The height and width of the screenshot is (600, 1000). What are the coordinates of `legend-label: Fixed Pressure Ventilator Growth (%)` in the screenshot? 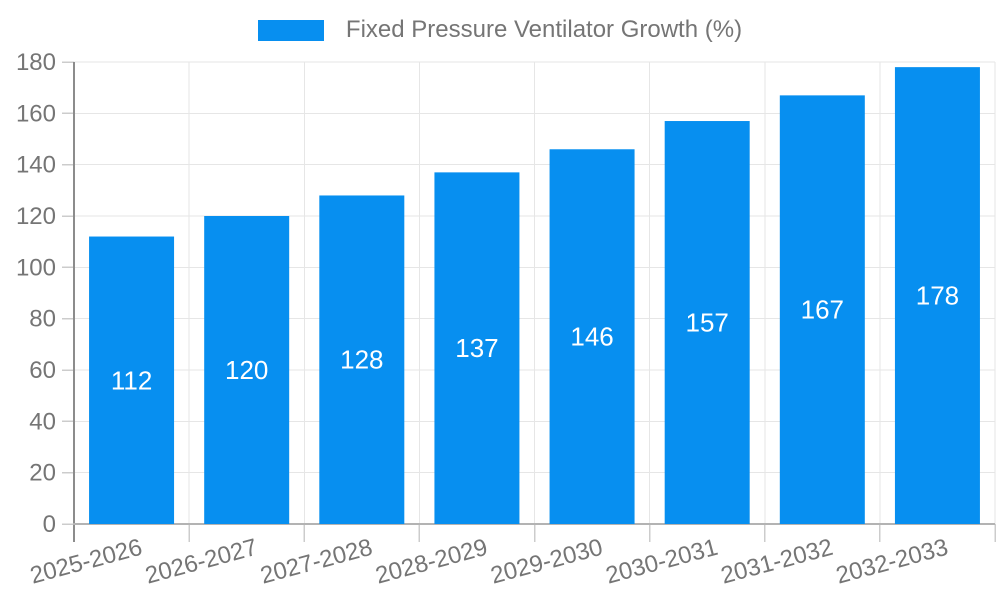 It's located at (544, 29).